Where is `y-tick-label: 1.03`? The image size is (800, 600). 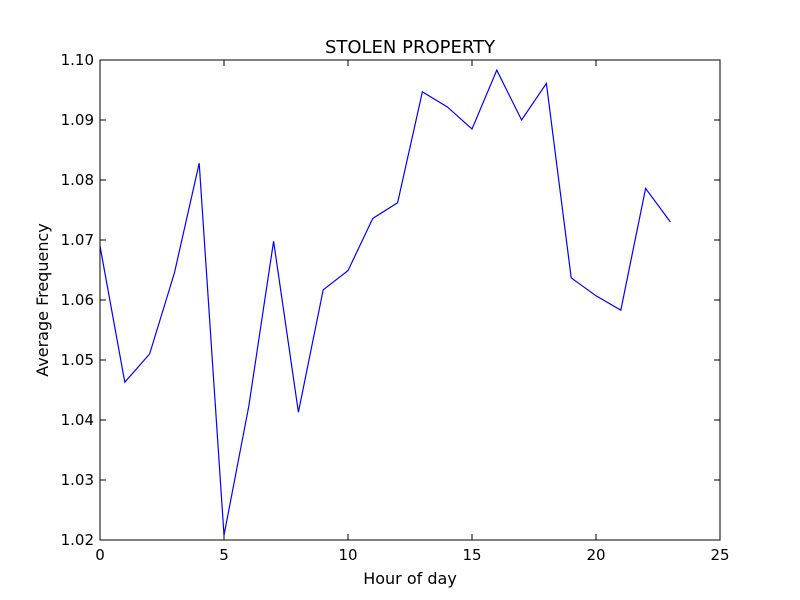 y-tick-label: 1.03 is located at coordinates (77, 480).